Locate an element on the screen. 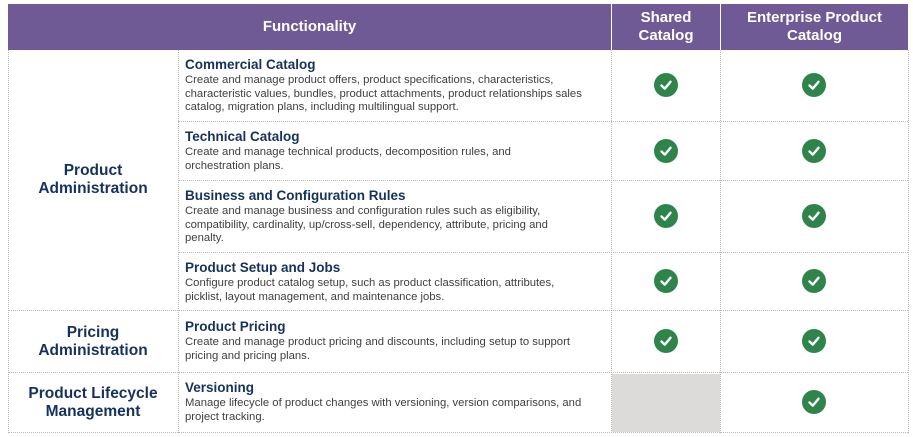  header-functionality: Functionality is located at coordinates (309, 27).